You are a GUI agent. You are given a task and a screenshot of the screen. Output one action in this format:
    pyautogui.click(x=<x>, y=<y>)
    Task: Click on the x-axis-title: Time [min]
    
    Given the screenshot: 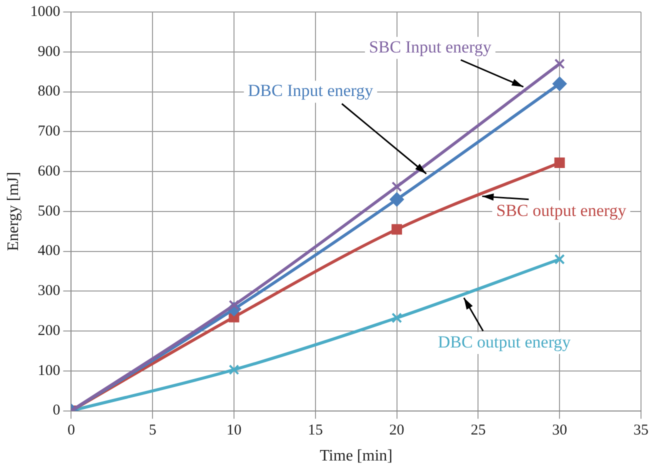 What is the action you would take?
    pyautogui.click(x=356, y=456)
    